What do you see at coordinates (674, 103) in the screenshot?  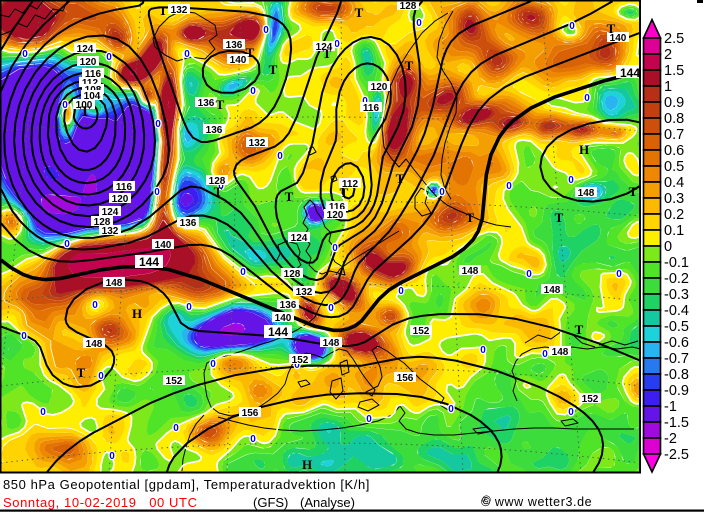 I see `svg-text: 0.9` at bounding box center [674, 103].